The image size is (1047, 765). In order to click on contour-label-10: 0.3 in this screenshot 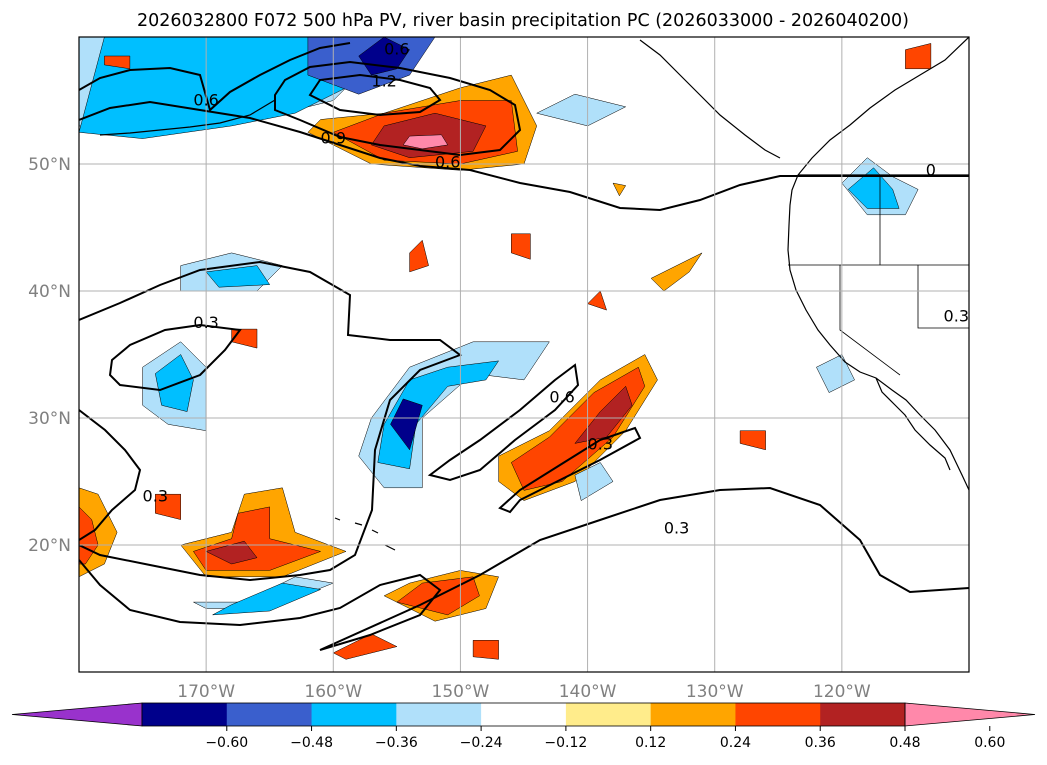, I will do `click(956, 315)`.